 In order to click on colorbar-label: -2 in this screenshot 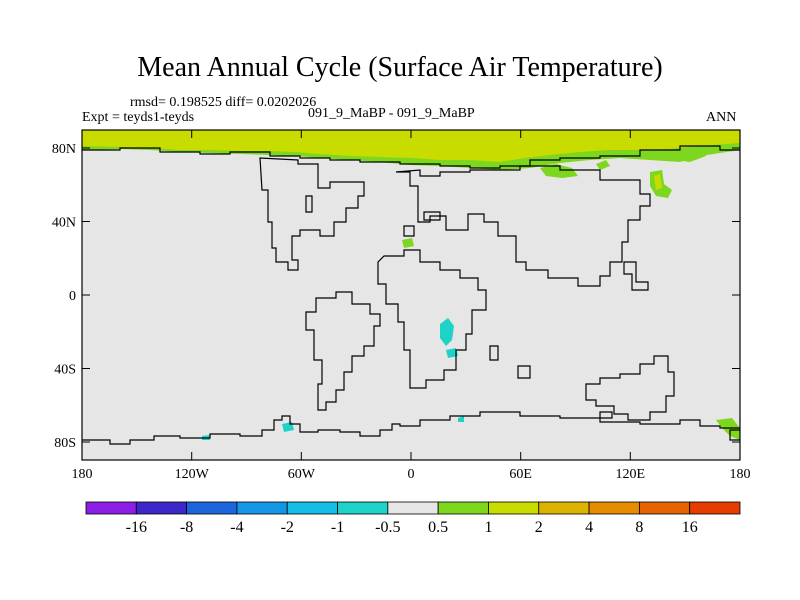, I will do `click(287, 527)`.